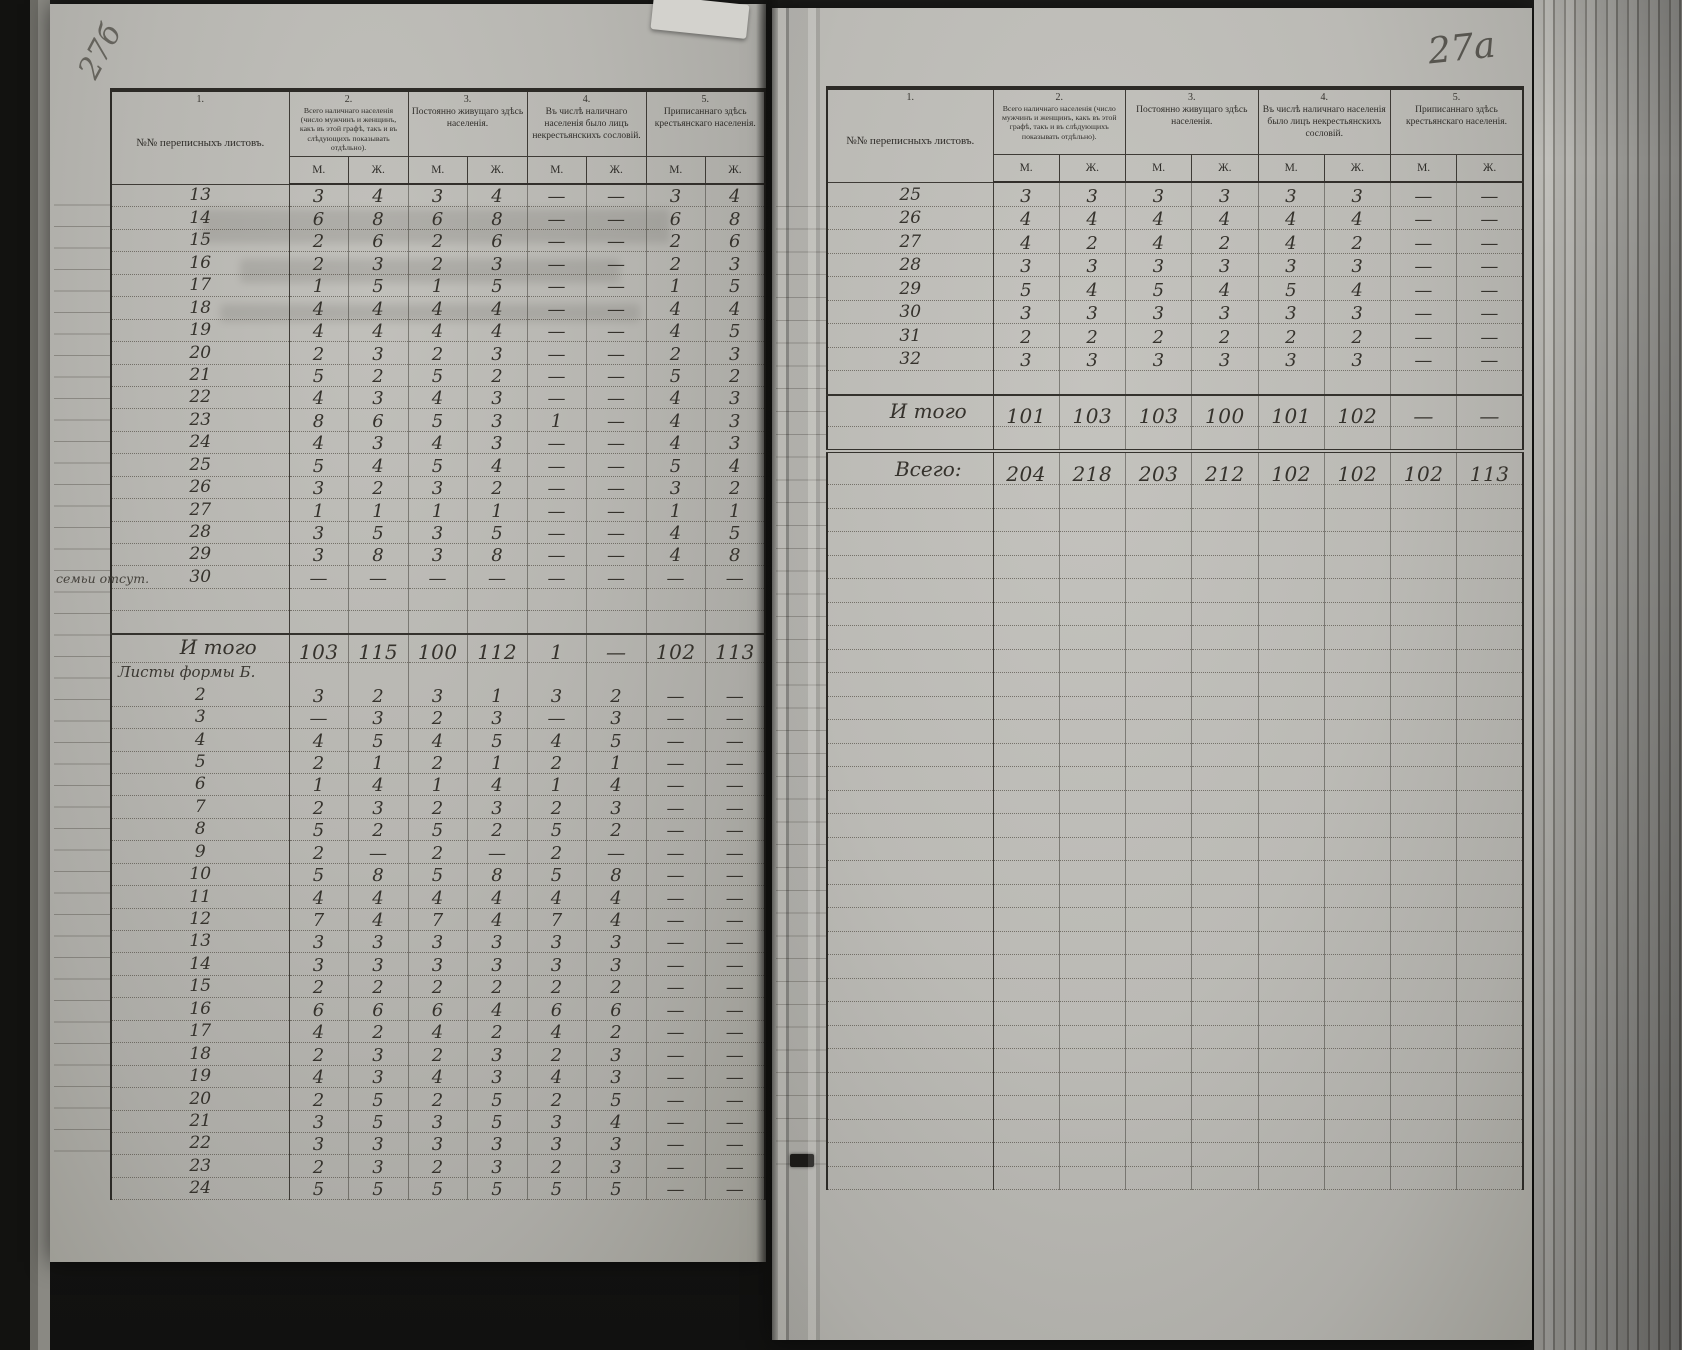 This screenshot has width=1682, height=1350. Describe the element at coordinates (1608, 675) in the screenshot. I see `page-edges-stack` at that location.